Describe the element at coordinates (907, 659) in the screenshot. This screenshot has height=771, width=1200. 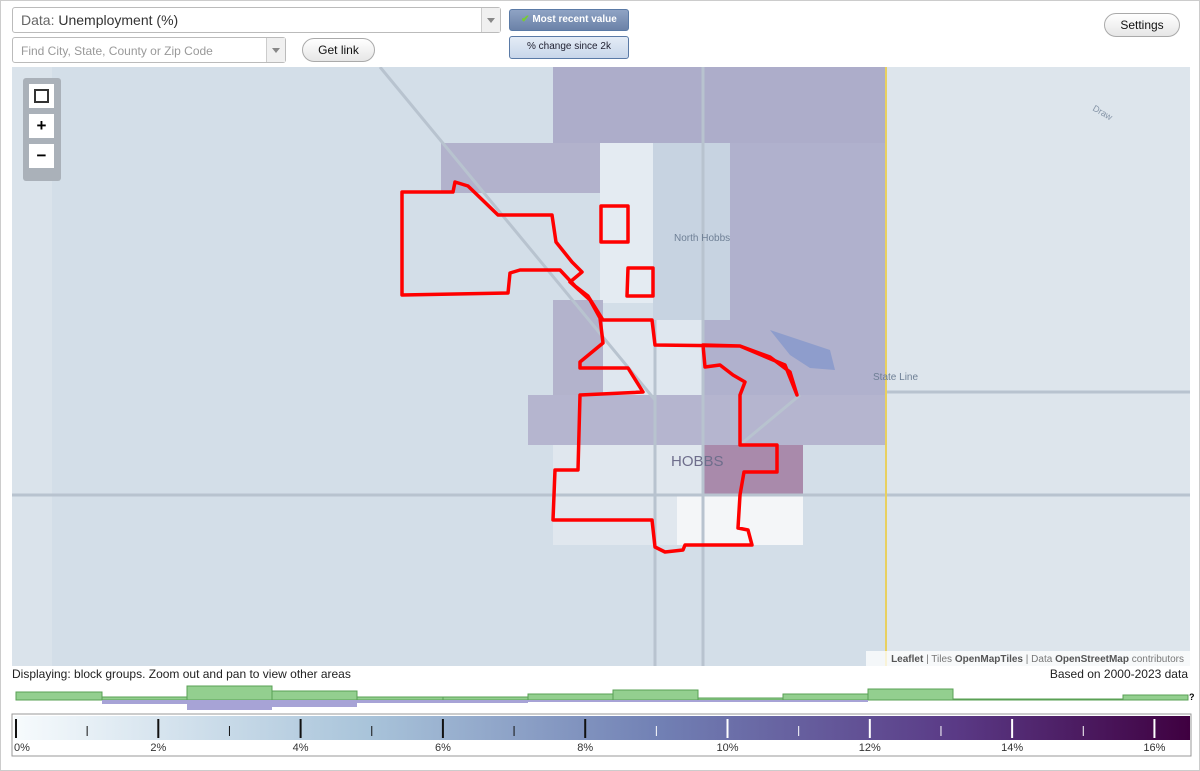
I see `attribution-link: Leaflet` at that location.